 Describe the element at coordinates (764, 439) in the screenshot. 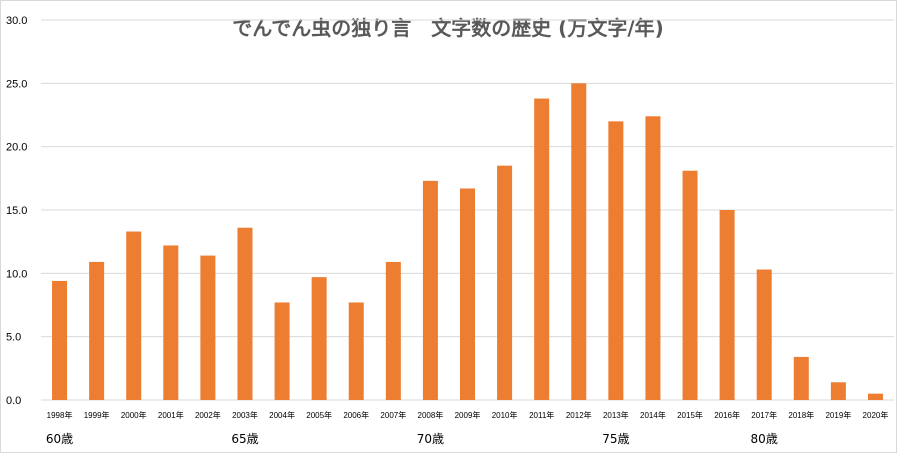

I see `age-label: 80歳` at that location.